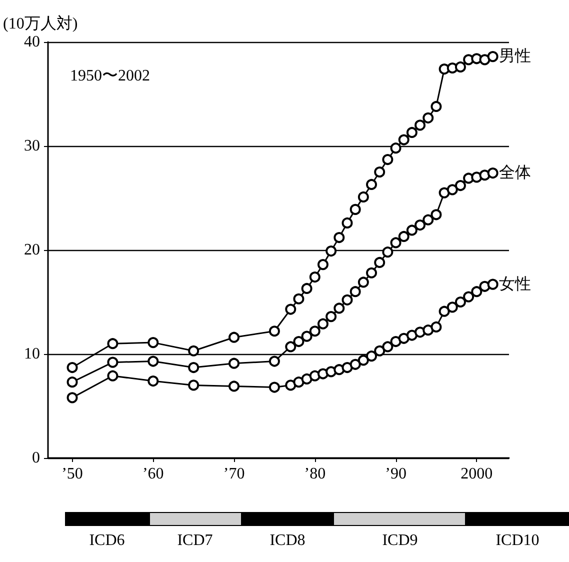 This screenshot has height=562, width=569. Describe the element at coordinates (400, 541) in the screenshot. I see `text: ICD9` at that location.